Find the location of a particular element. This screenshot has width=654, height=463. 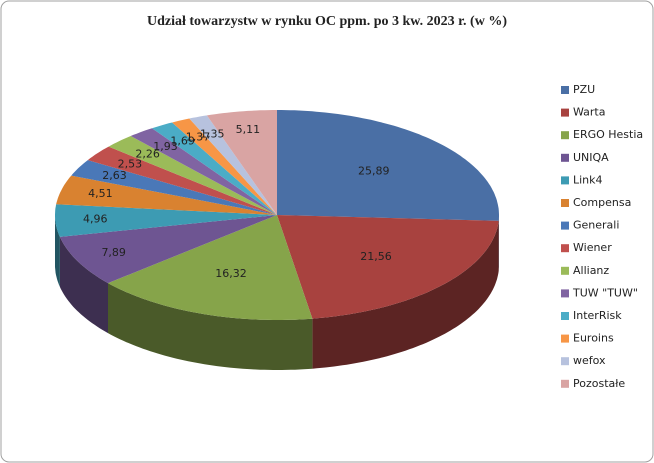

data-label: 5,11 is located at coordinates (248, 129).